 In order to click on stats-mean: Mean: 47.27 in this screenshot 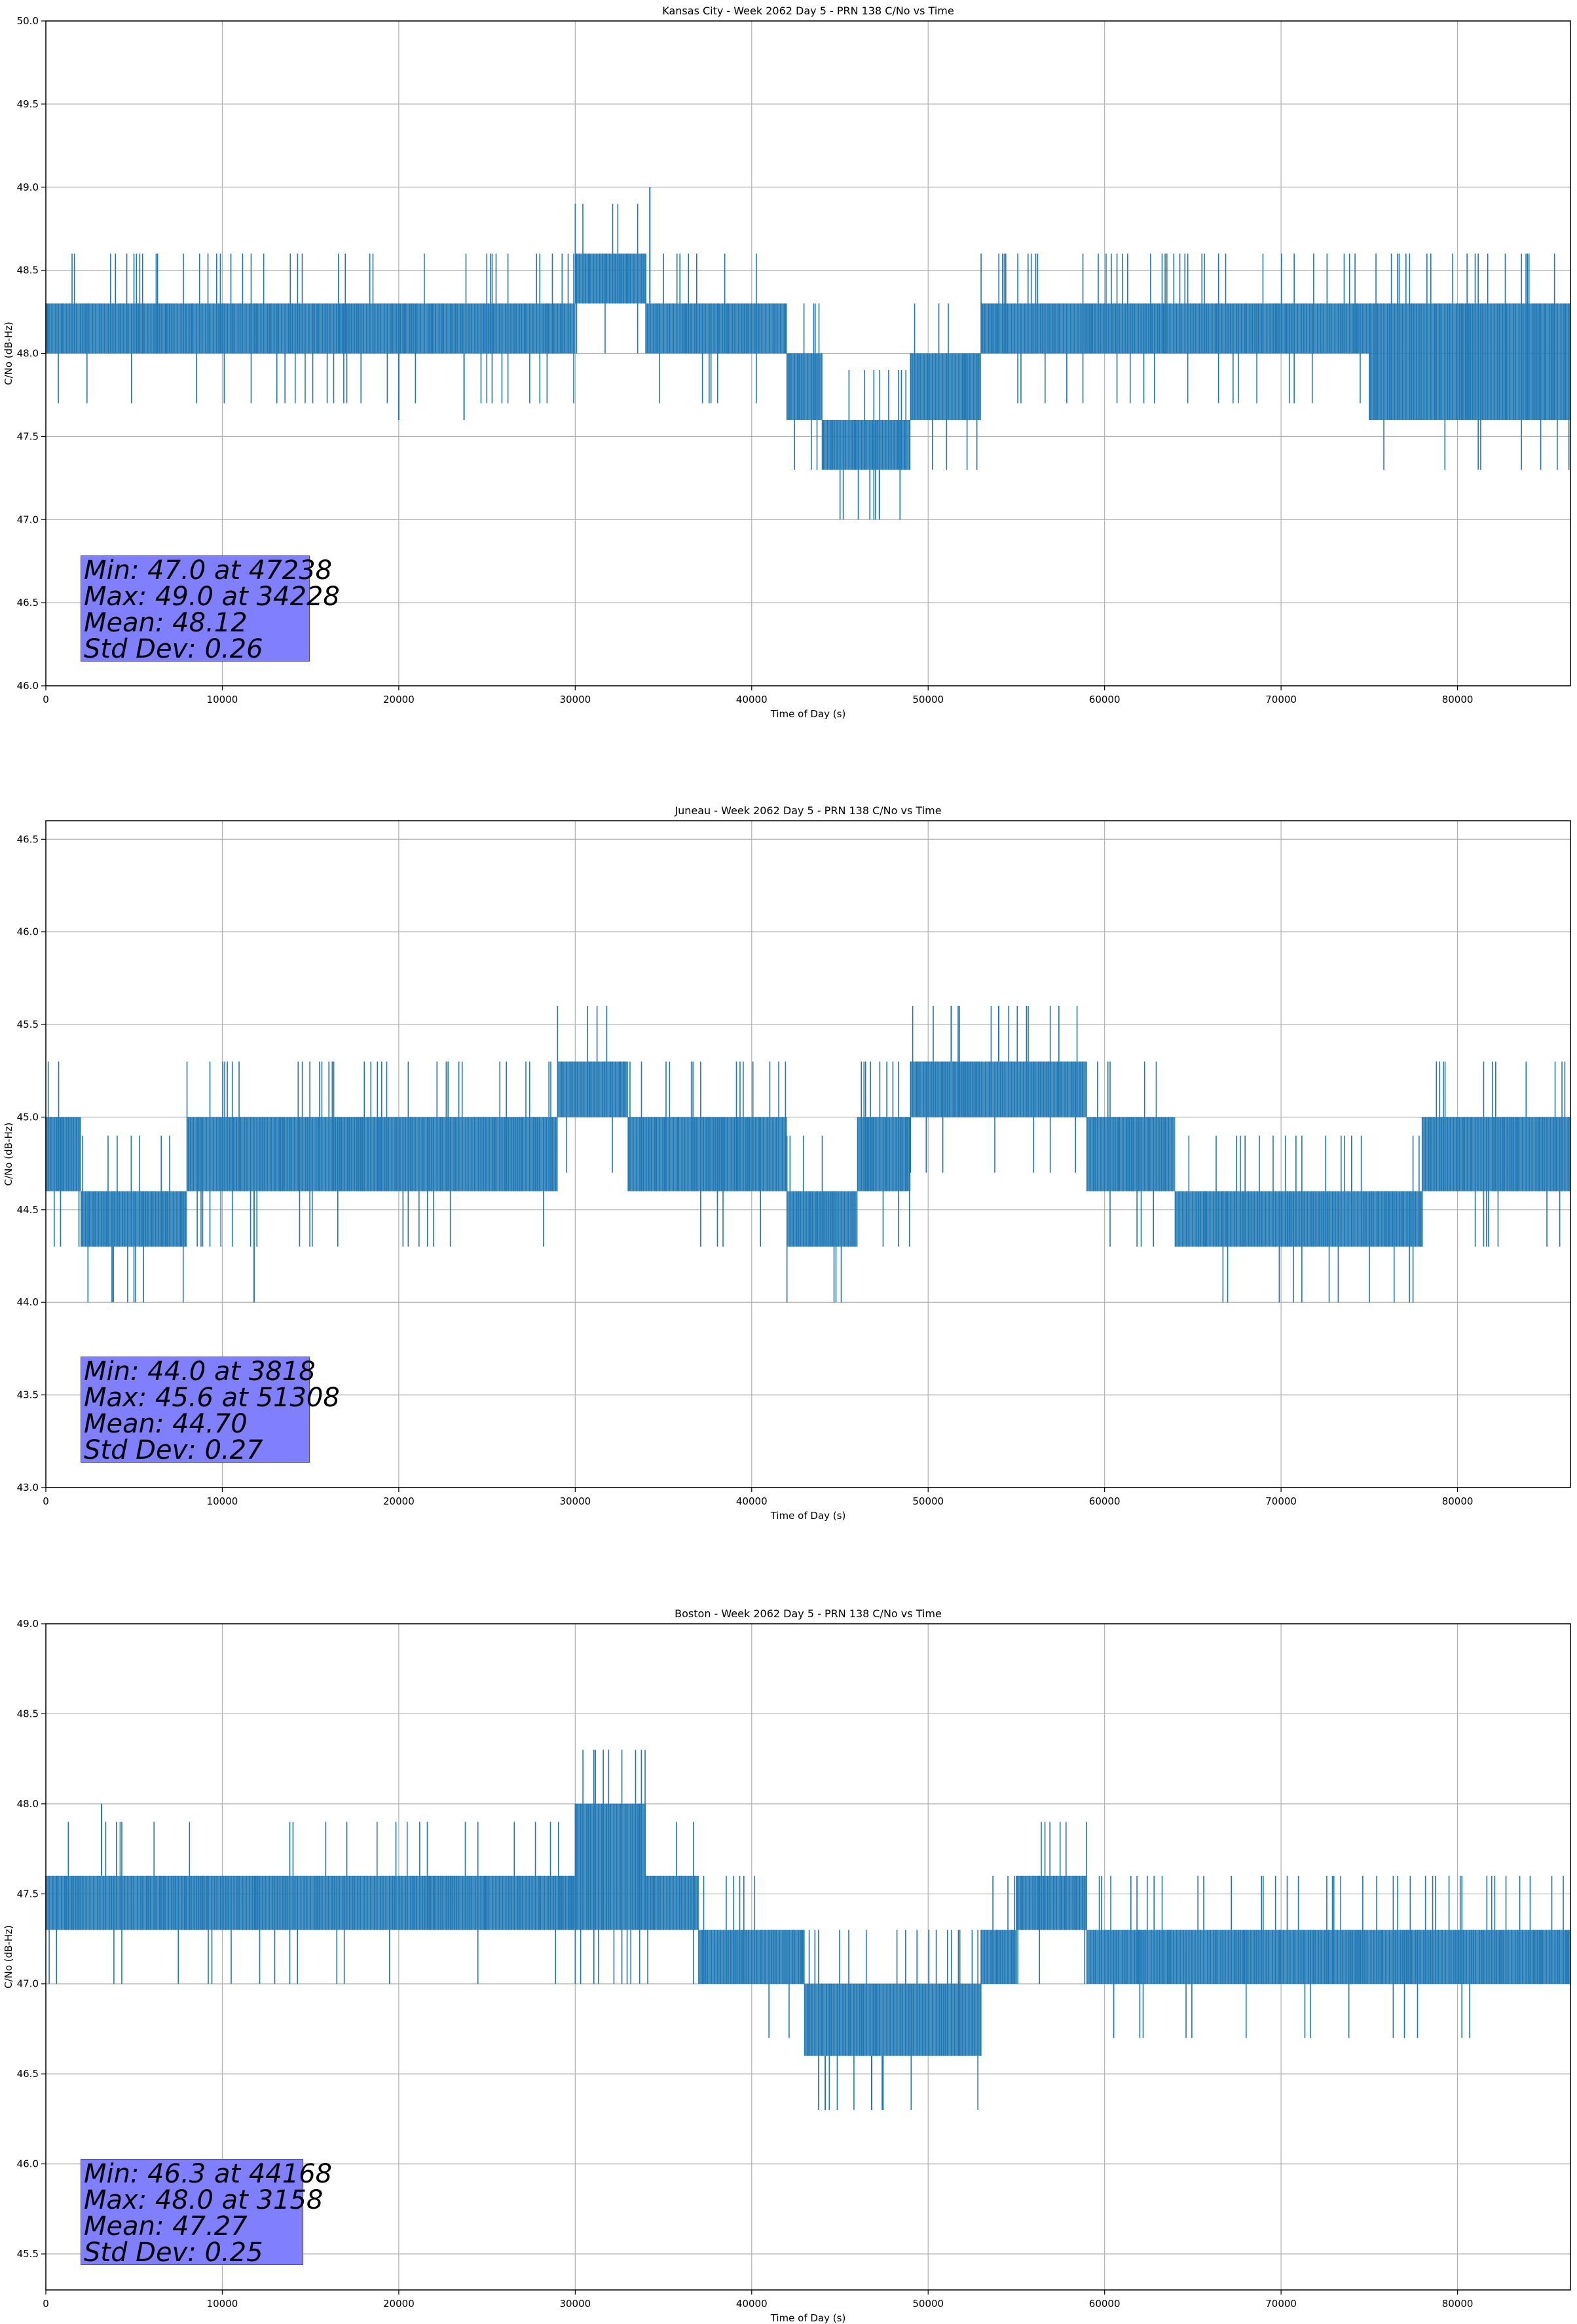, I will do `click(166, 2226)`.